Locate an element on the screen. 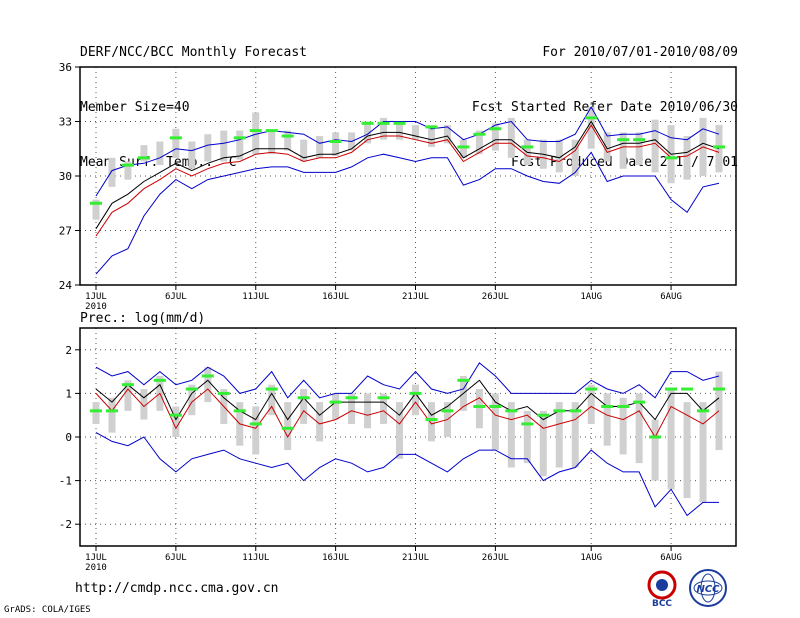  x-tick-label: 6AUG is located at coordinates (671, 558).